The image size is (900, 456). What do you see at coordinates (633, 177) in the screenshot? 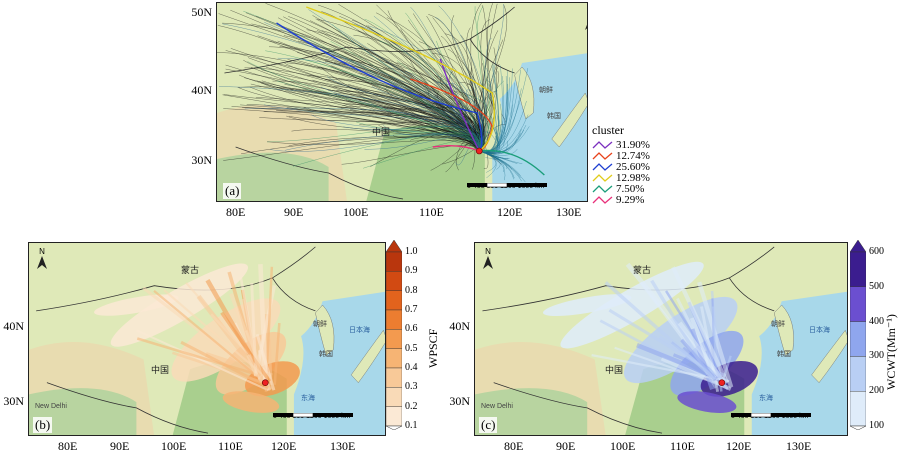
I see `legend-entry-label: 12.98%` at bounding box center [633, 177].